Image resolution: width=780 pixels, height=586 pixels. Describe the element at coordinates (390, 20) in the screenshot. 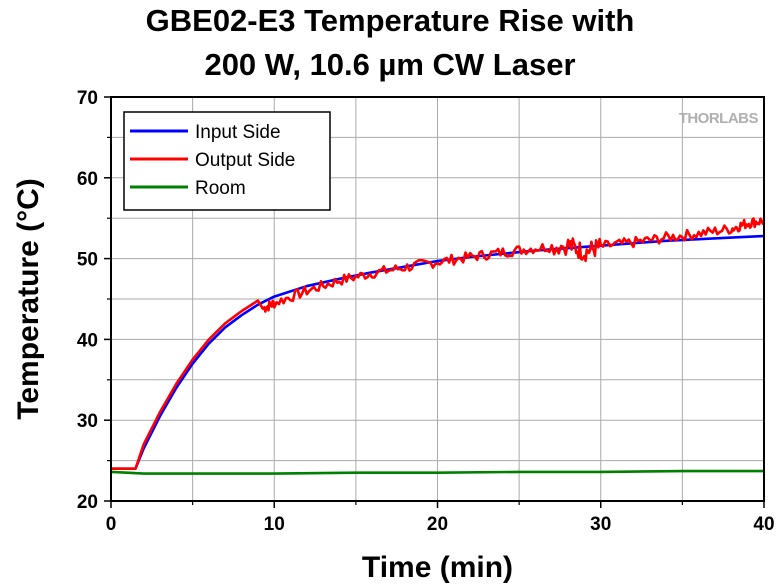

I see `chart-title-line1: GBE02-E3 Temperature Rise with` at that location.